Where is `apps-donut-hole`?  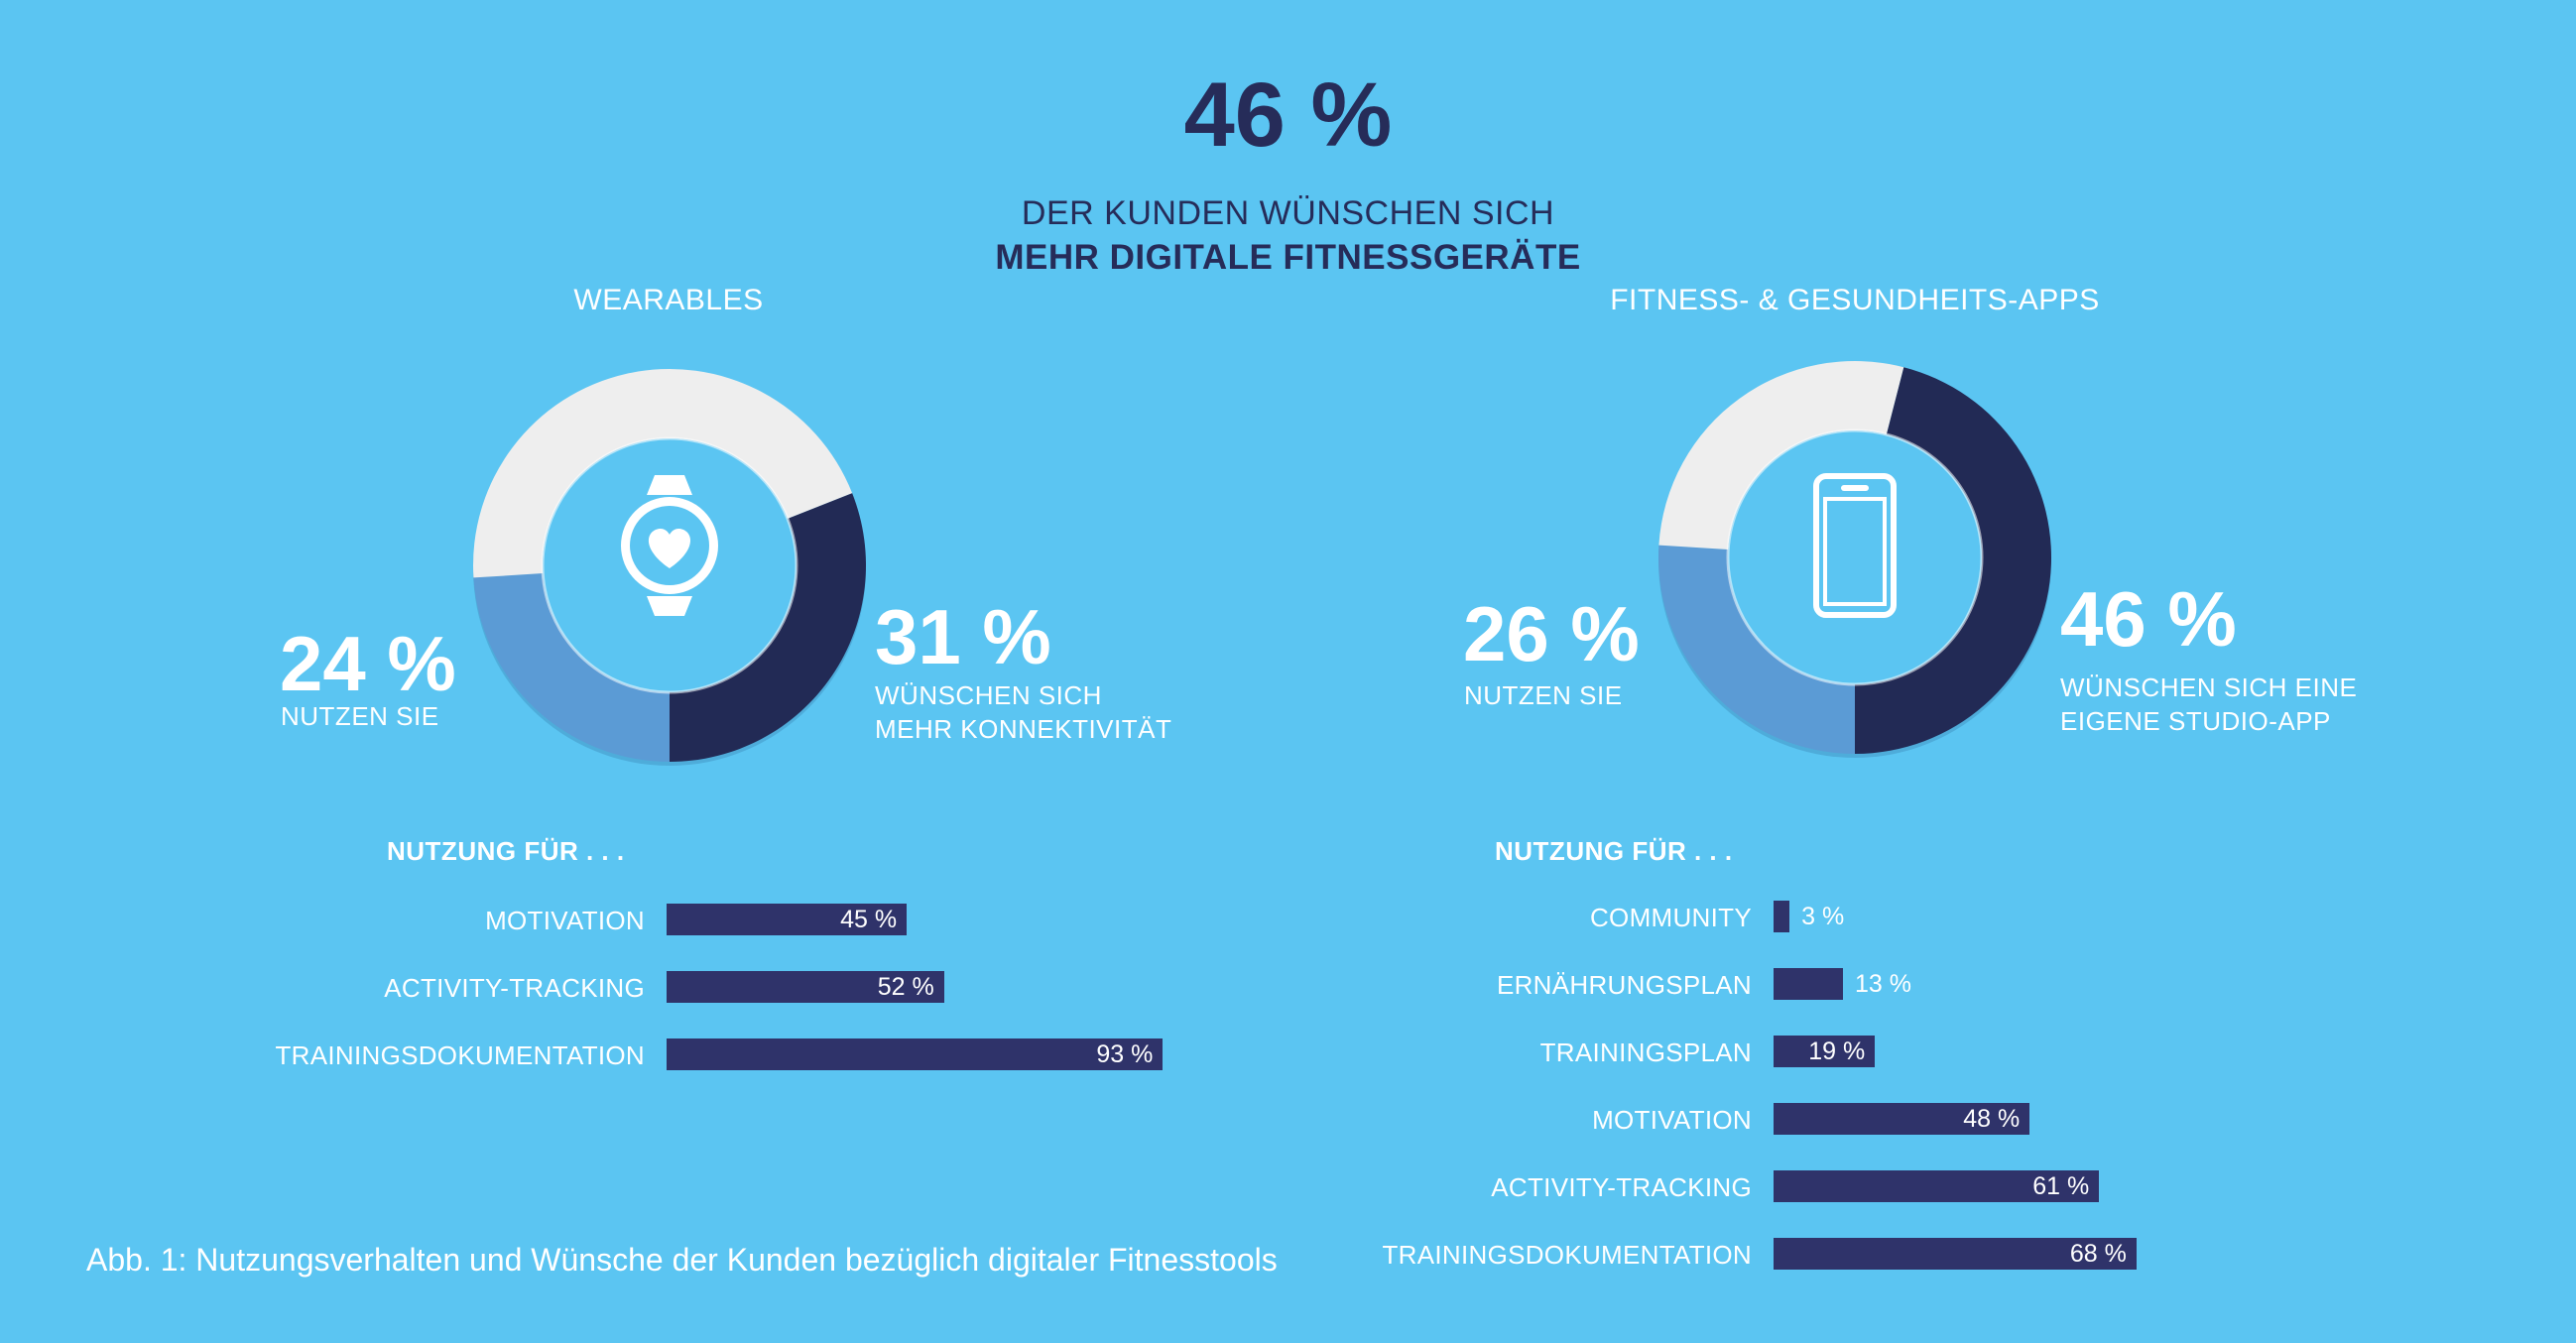 apps-donut-hole is located at coordinates (1855, 557).